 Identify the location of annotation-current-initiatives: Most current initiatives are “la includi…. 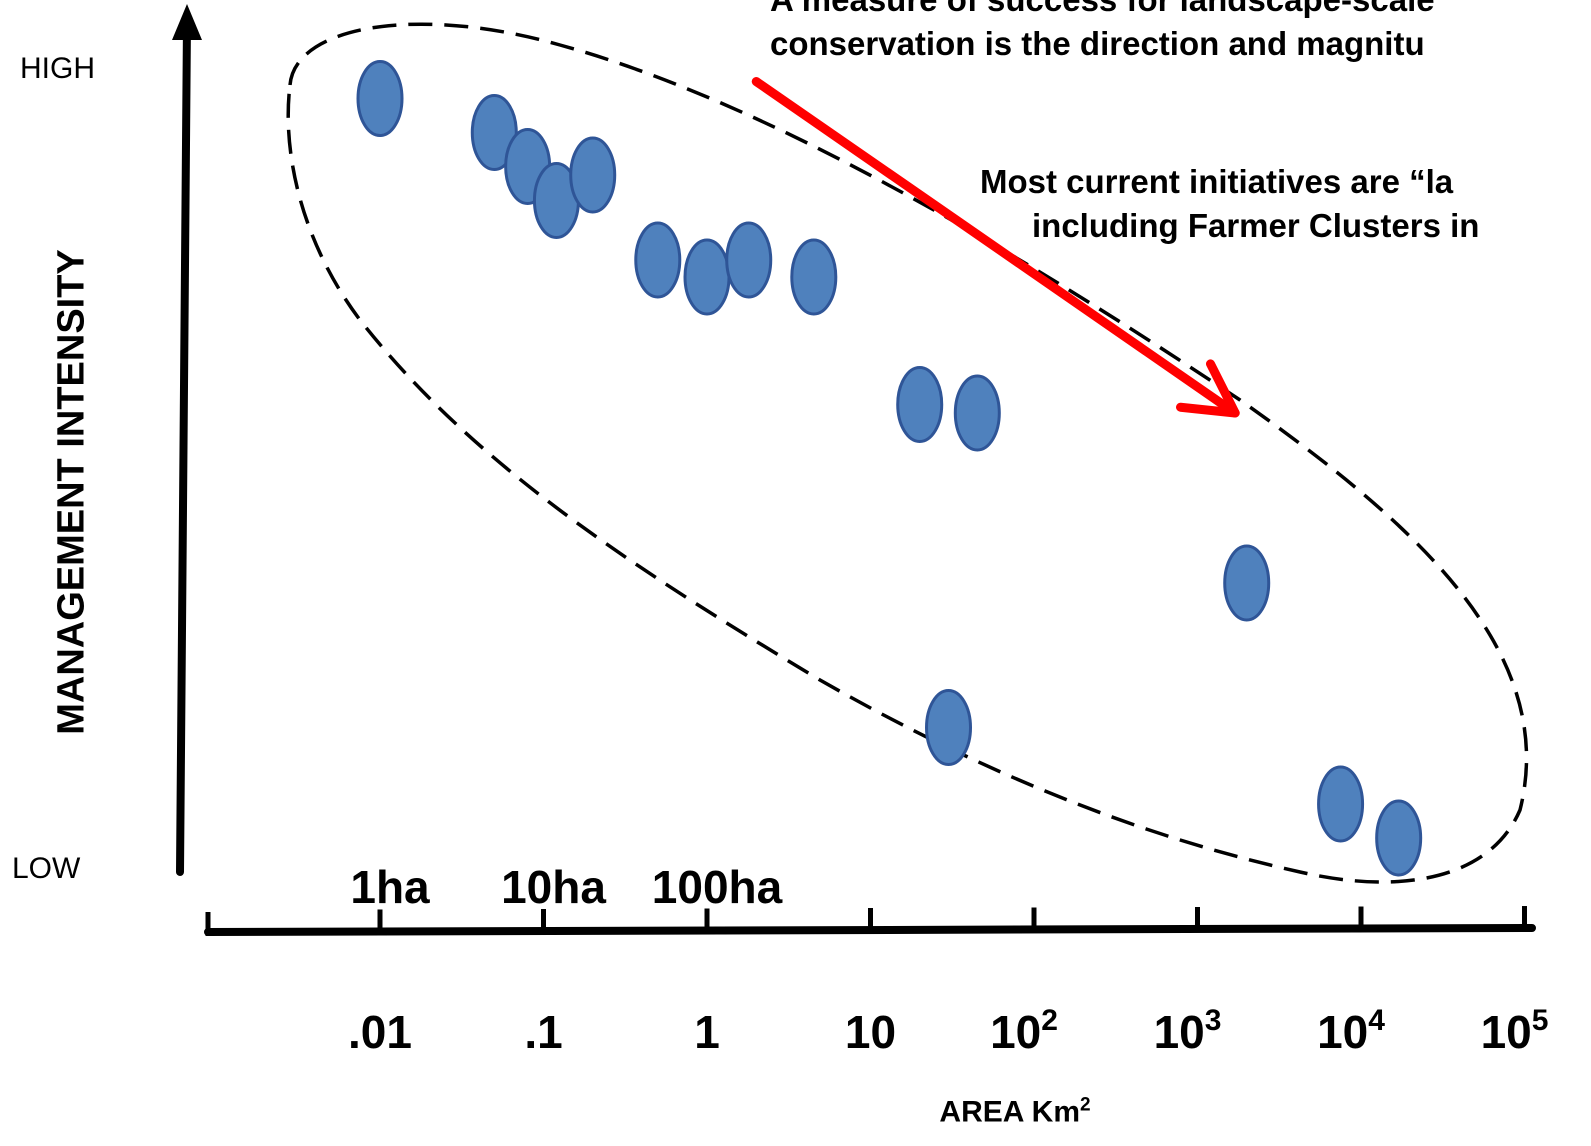
(1229, 204).